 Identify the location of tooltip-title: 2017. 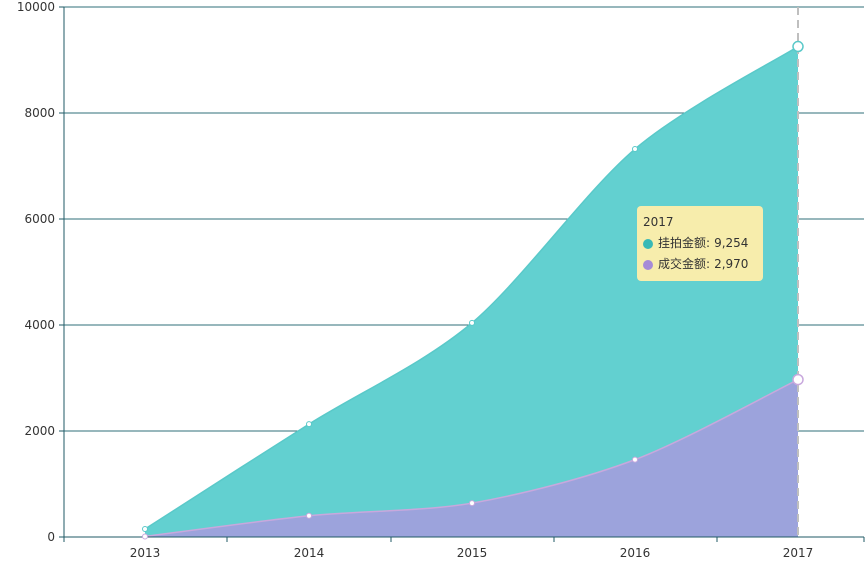
(658, 222).